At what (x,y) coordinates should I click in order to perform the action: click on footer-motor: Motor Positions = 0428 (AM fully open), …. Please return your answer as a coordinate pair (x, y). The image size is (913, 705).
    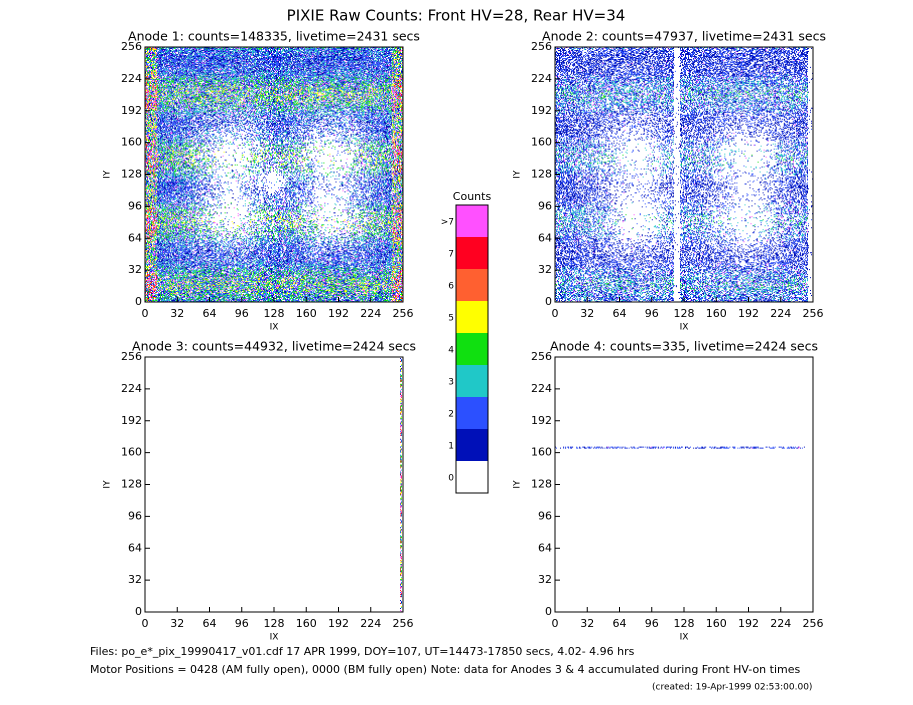
    Looking at the image, I should click on (445, 669).